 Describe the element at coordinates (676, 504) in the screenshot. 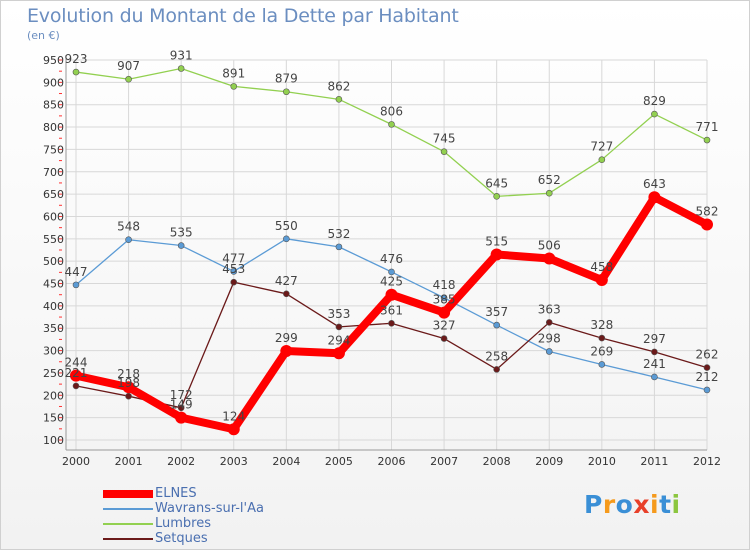

I see `logo-letter: i` at that location.